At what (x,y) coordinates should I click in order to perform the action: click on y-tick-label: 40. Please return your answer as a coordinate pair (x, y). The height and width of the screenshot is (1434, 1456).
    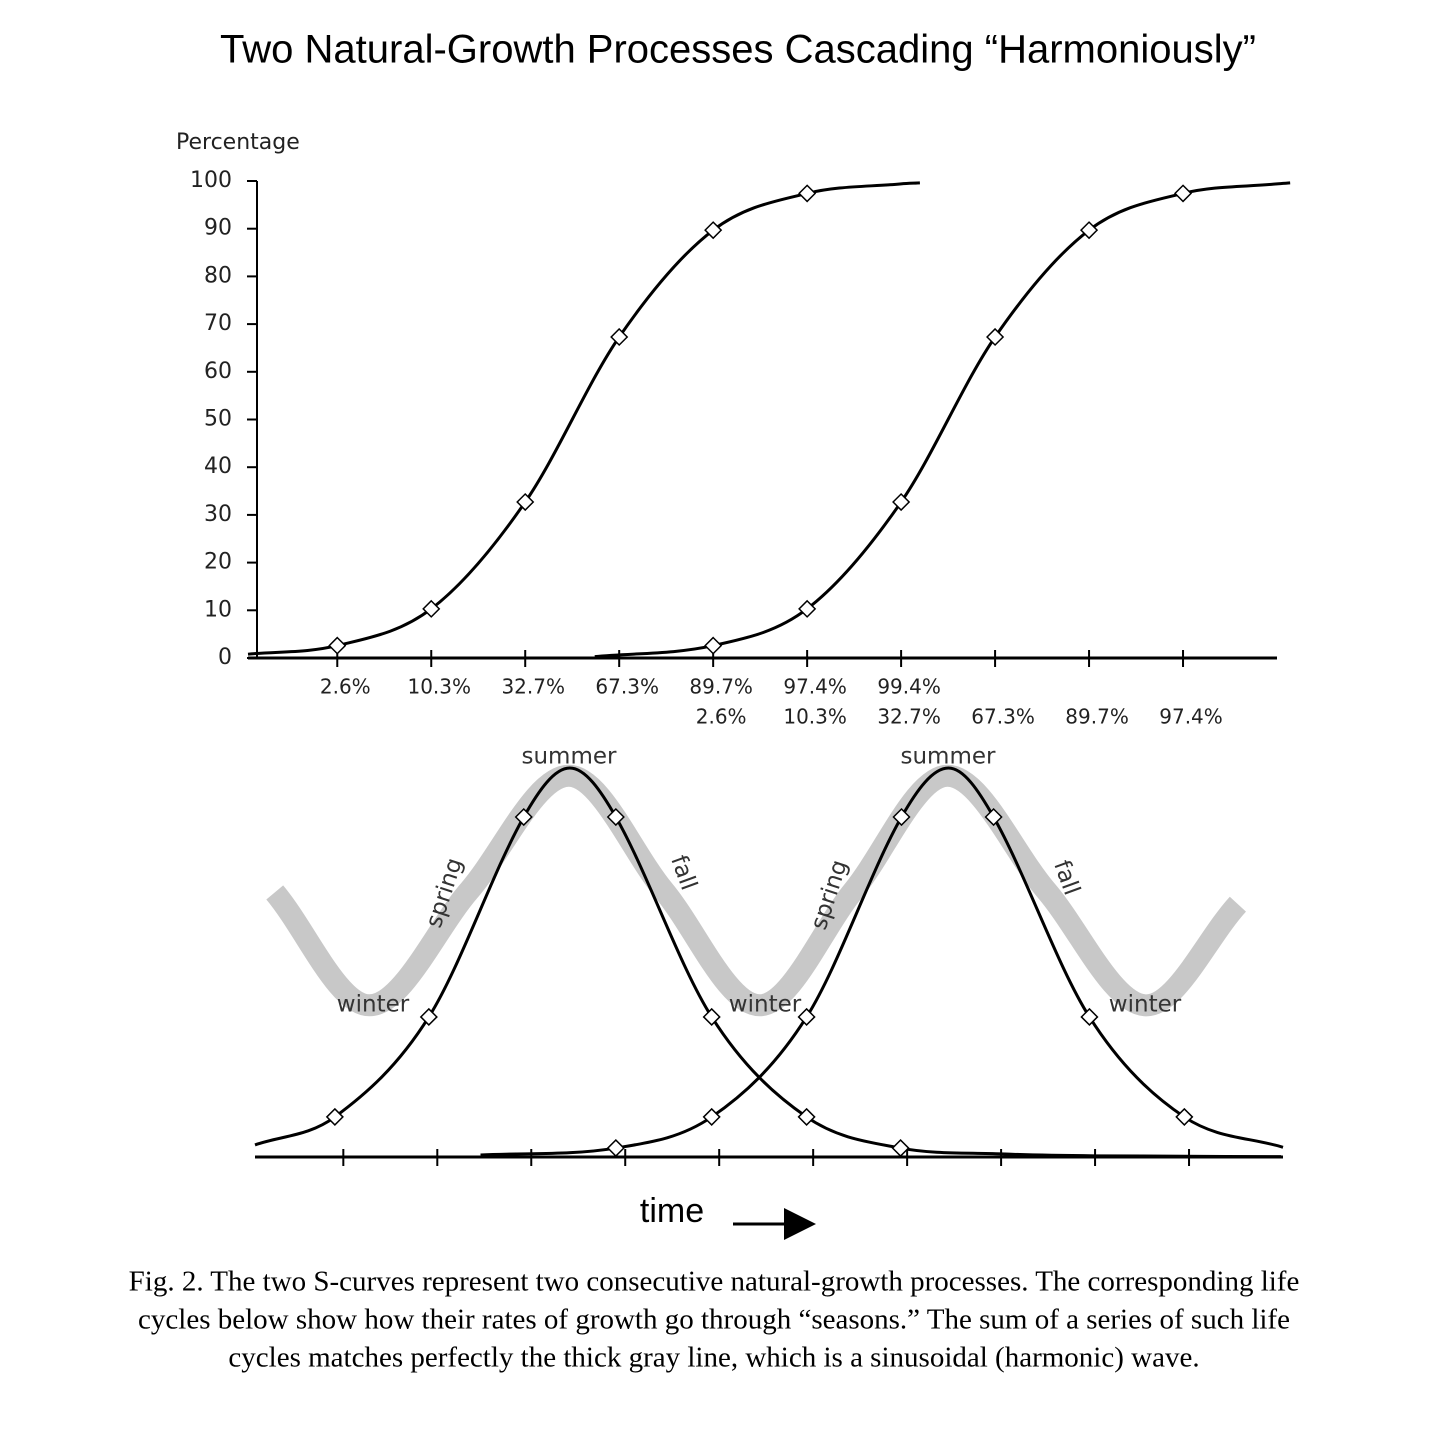
    Looking at the image, I should click on (218, 466).